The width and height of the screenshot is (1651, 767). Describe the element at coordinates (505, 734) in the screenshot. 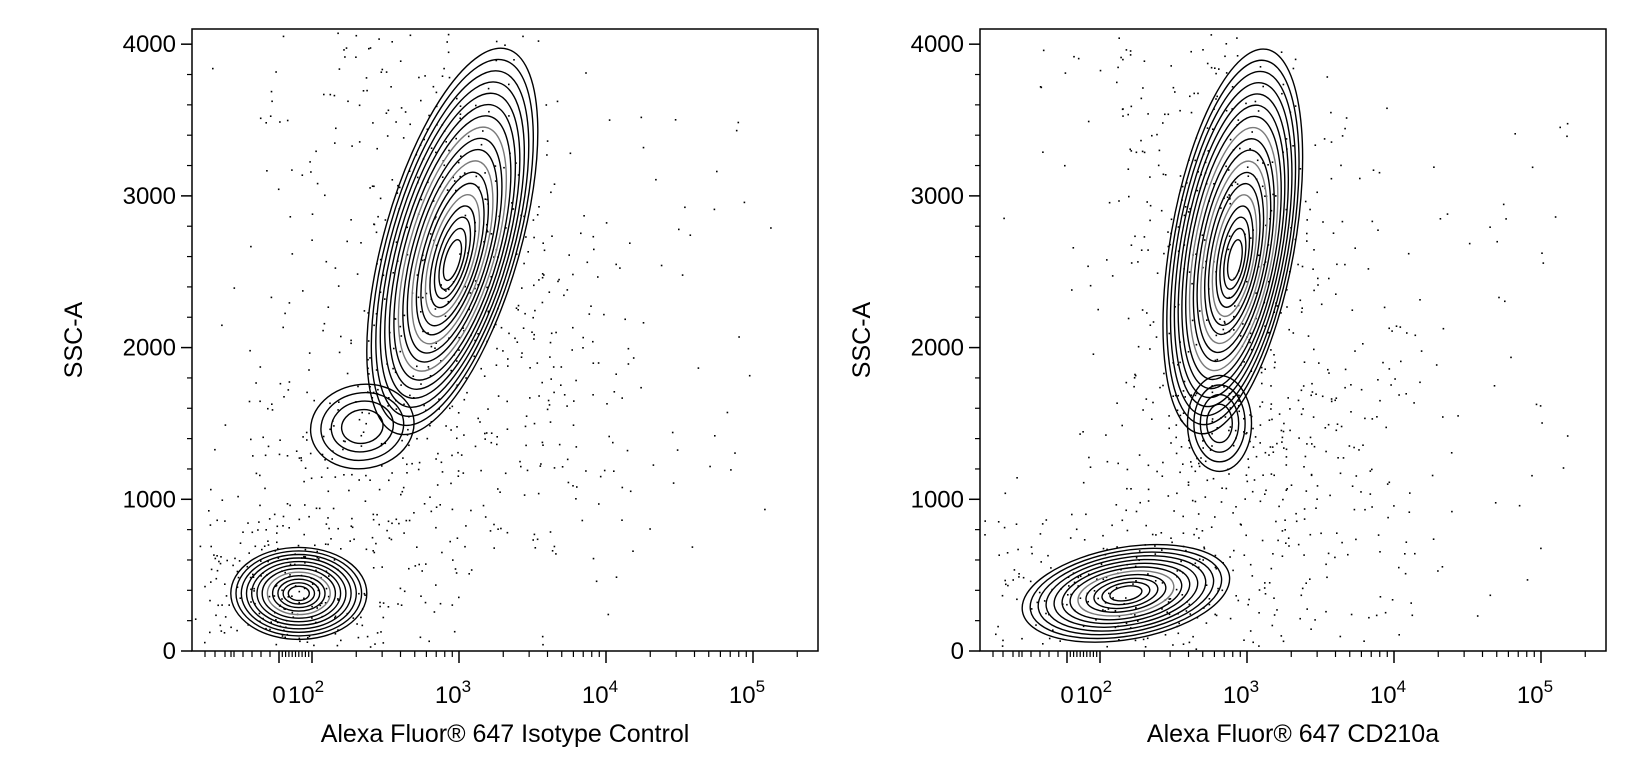

I see `x-axis-label: Alexa Fluor® 647 Isotype Control` at that location.